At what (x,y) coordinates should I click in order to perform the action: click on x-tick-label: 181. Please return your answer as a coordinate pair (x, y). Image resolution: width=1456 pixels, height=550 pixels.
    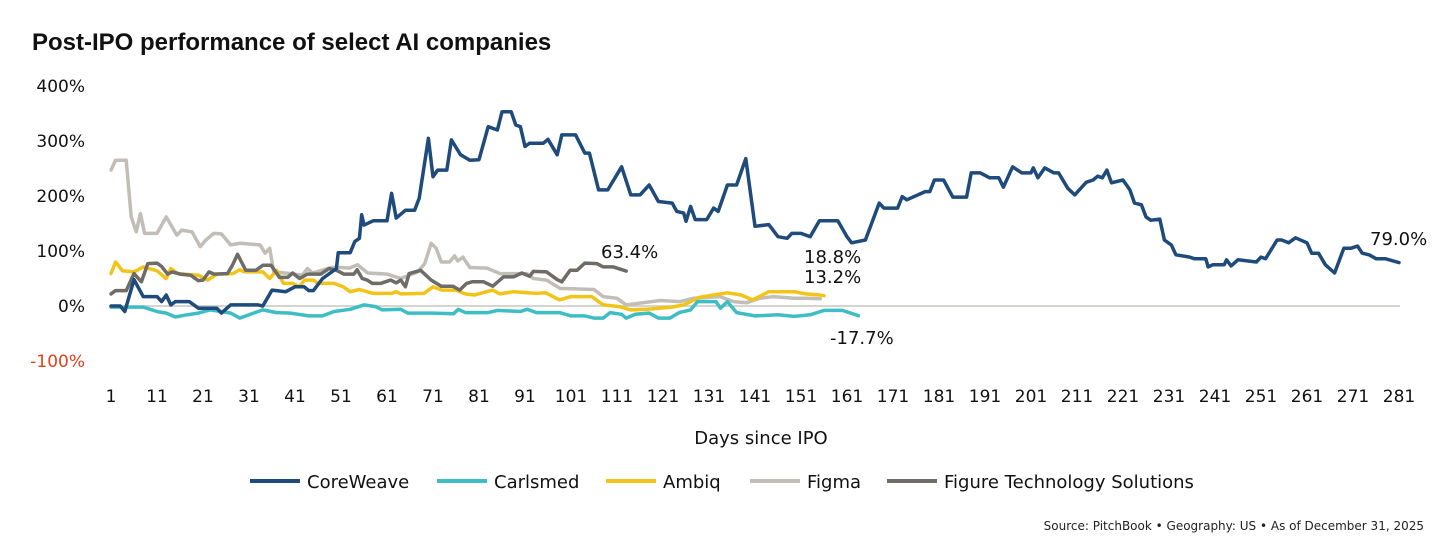
    Looking at the image, I should click on (939, 397).